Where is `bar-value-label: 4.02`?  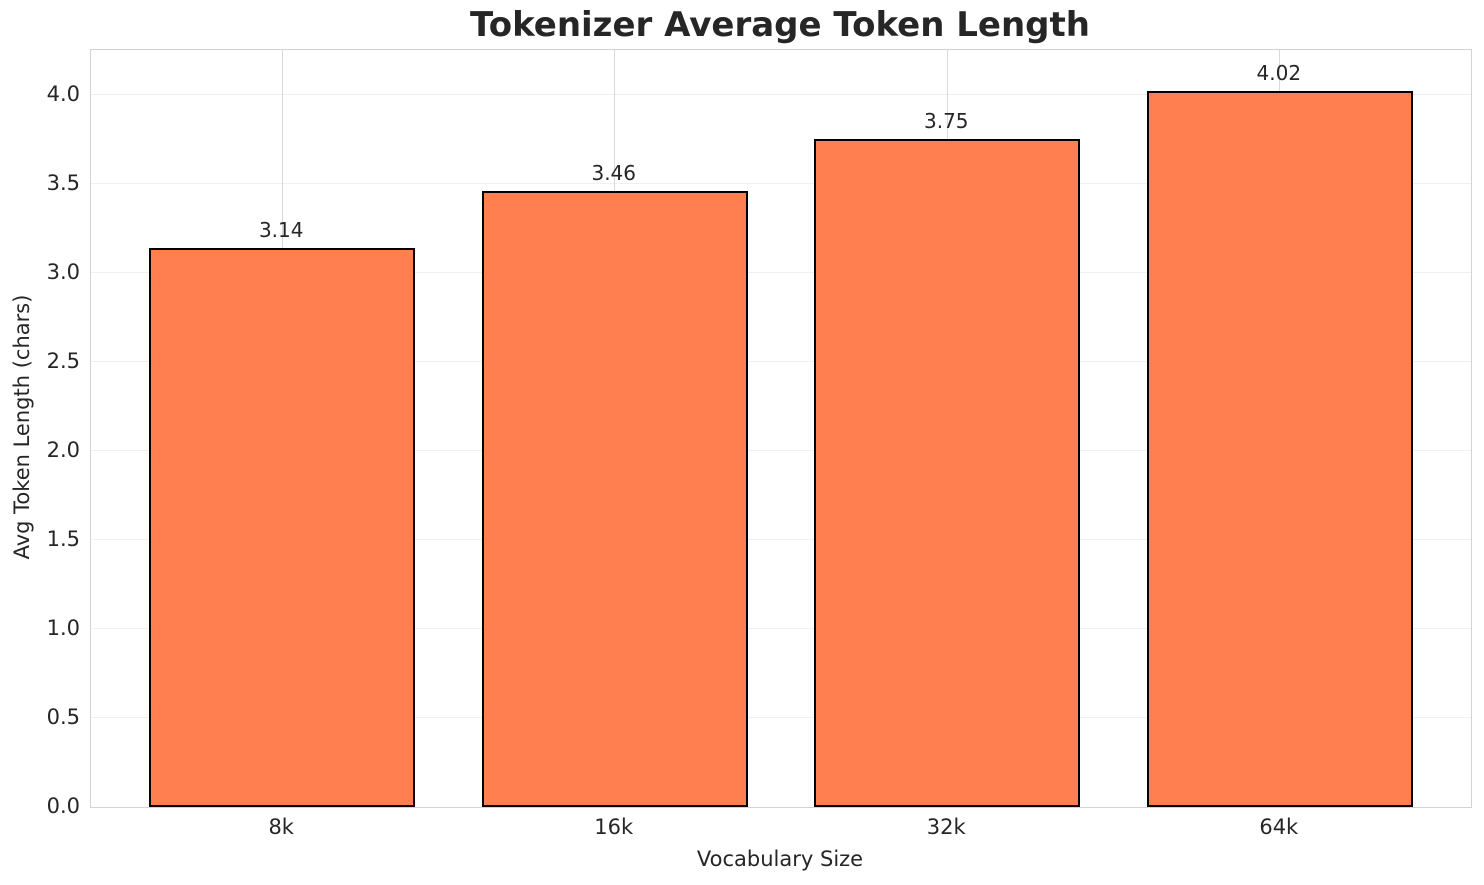 bar-value-label: 4.02 is located at coordinates (1279, 72).